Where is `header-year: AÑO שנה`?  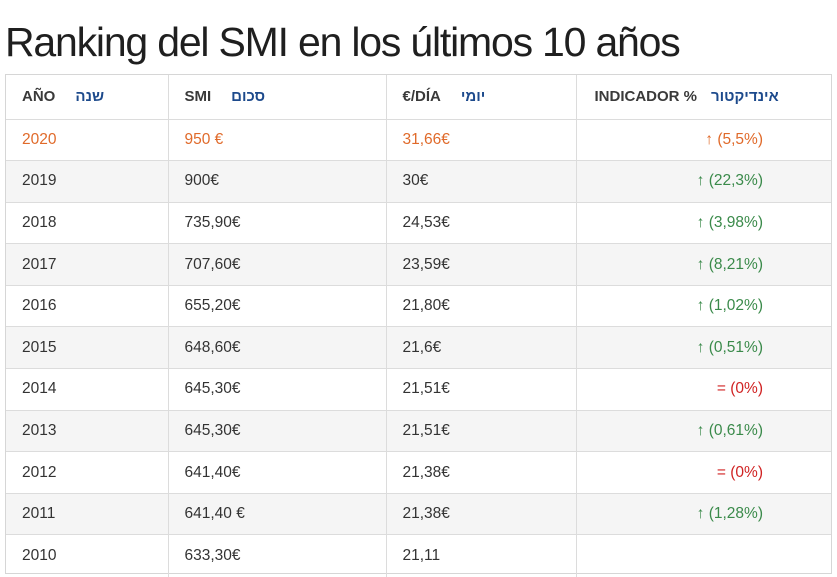
header-year: AÑO שנה is located at coordinates (87, 97).